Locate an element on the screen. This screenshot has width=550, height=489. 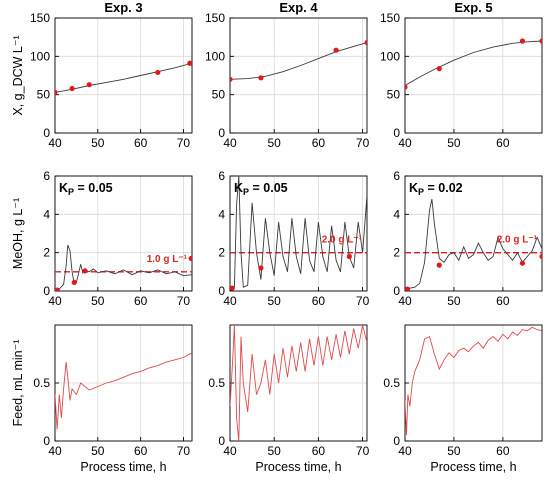
panel-r2c1: 40 50 60 70 0 0.5 Process time, h is located at coordinates (289, 399).